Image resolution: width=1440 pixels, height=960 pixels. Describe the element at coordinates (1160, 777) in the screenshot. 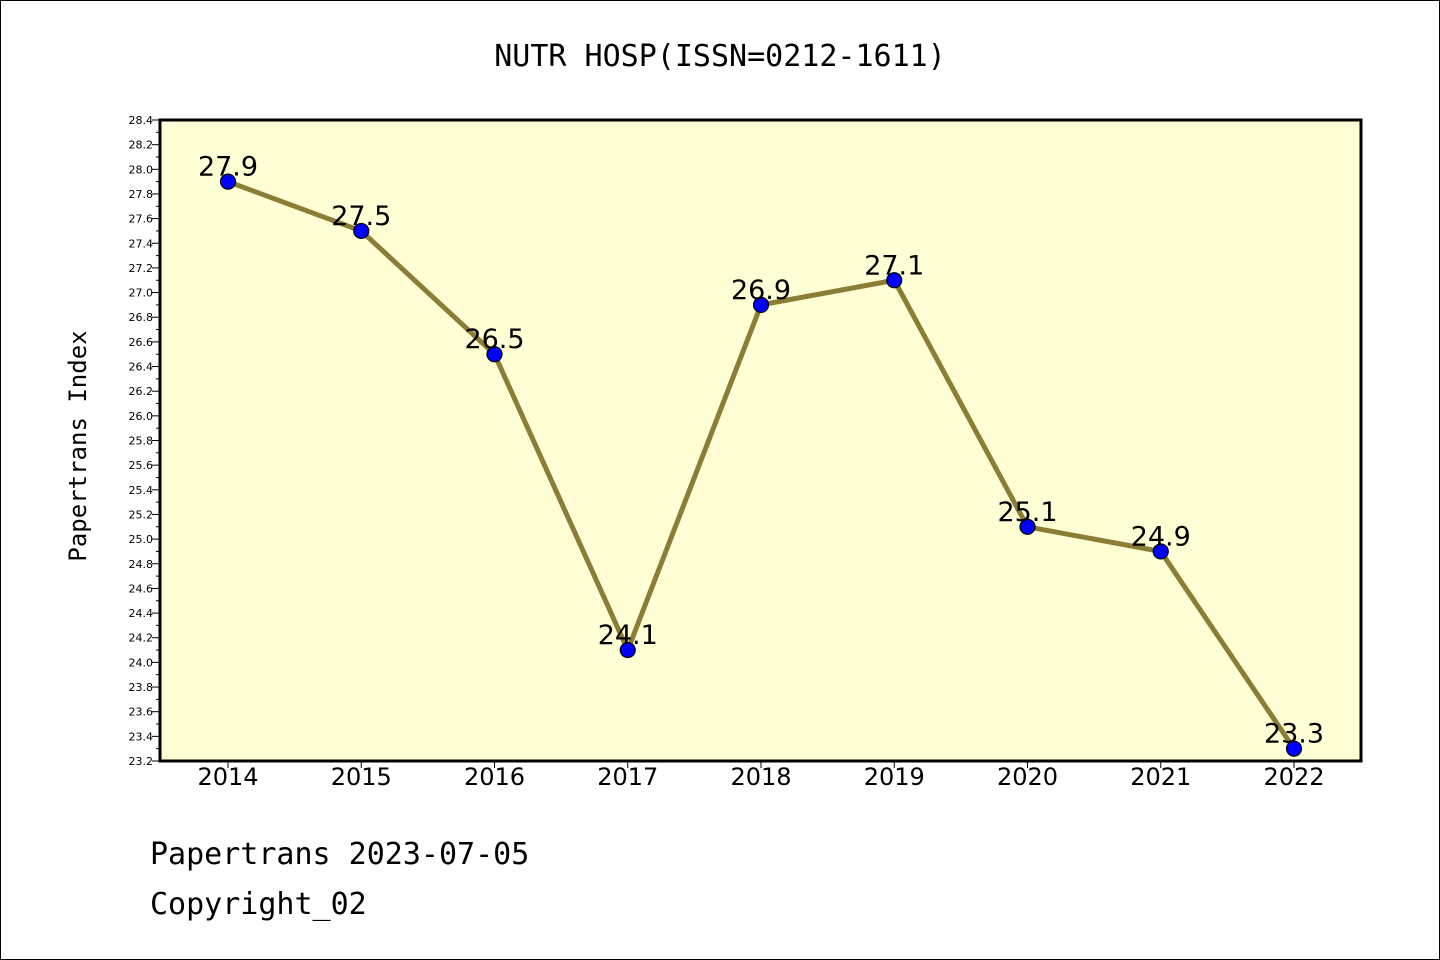

I see `x-tick-label: 2021` at that location.